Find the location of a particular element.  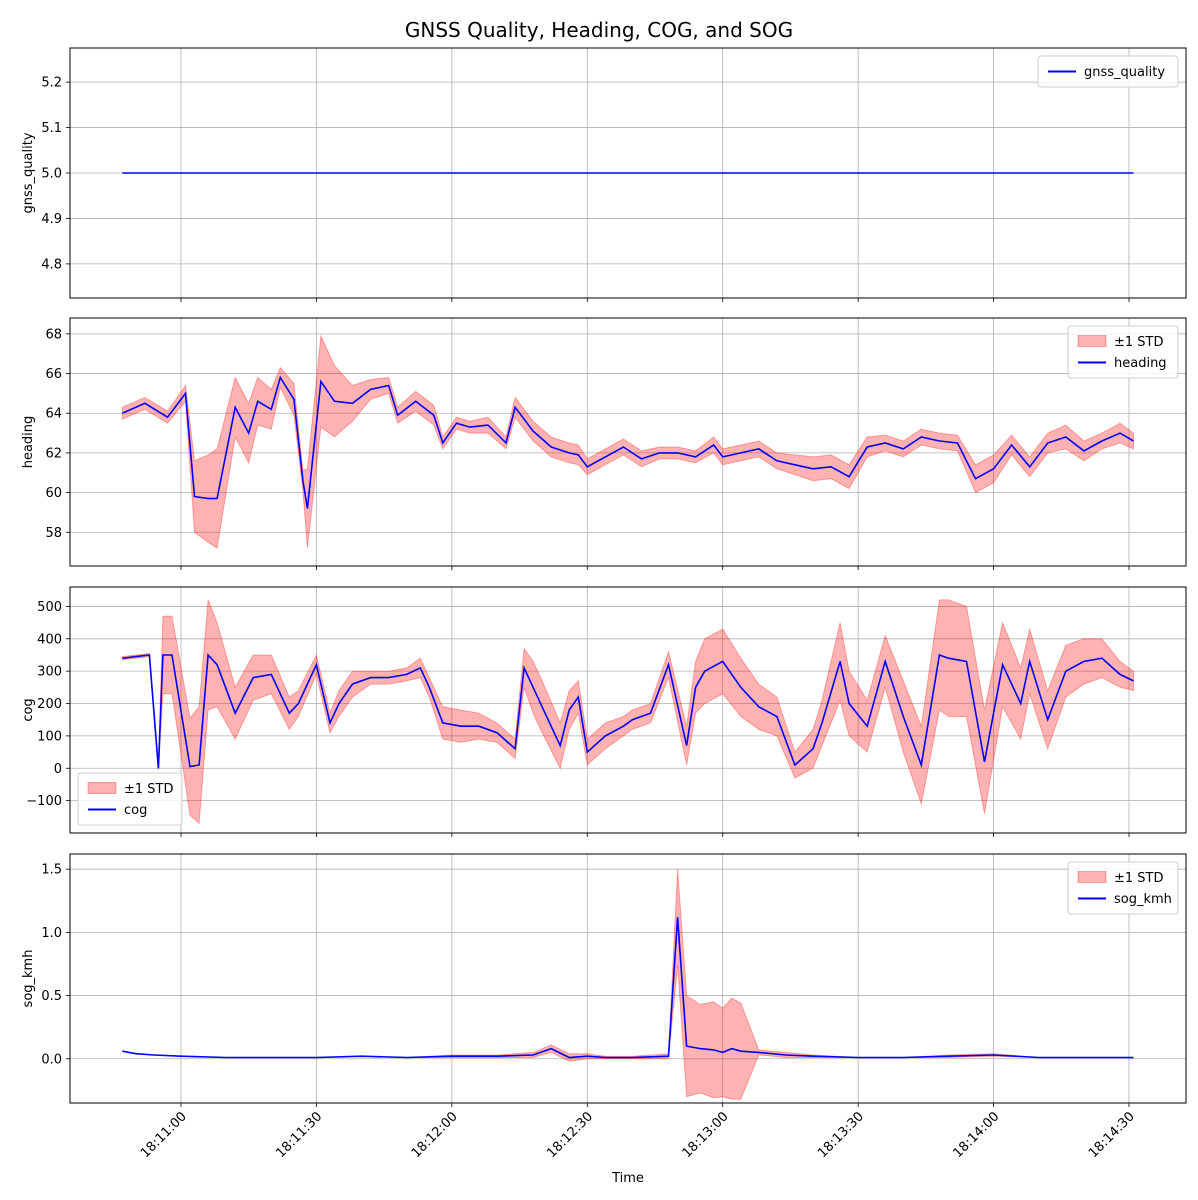

y-axis-label: heading is located at coordinates (28, 442).